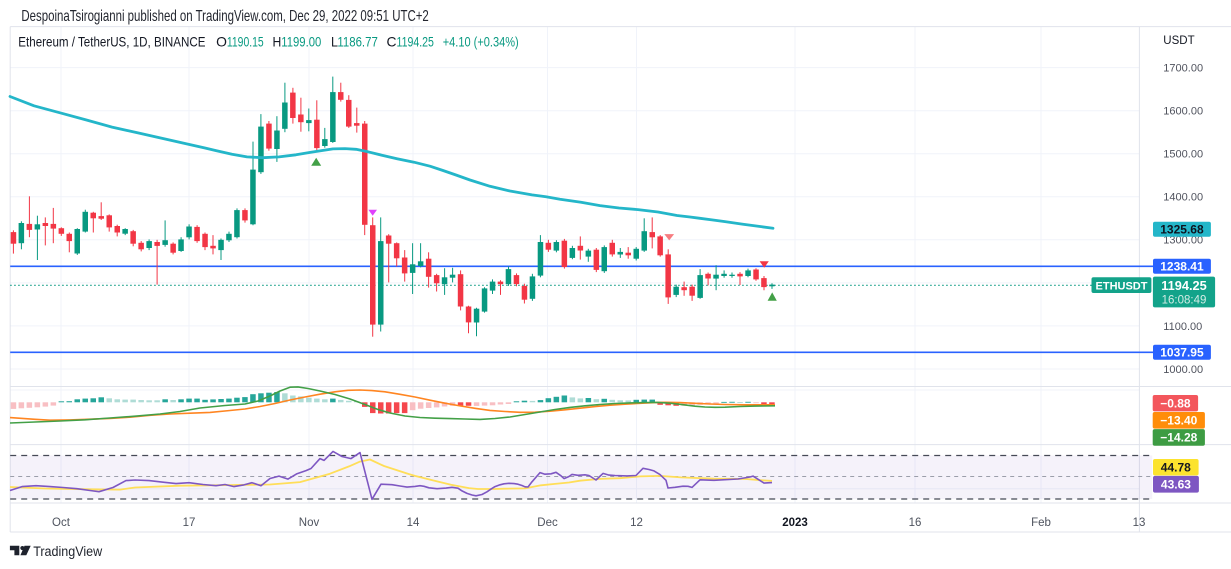  What do you see at coordinates (1183, 69) in the screenshot?
I see `svg-text: 1700.00` at bounding box center [1183, 69].